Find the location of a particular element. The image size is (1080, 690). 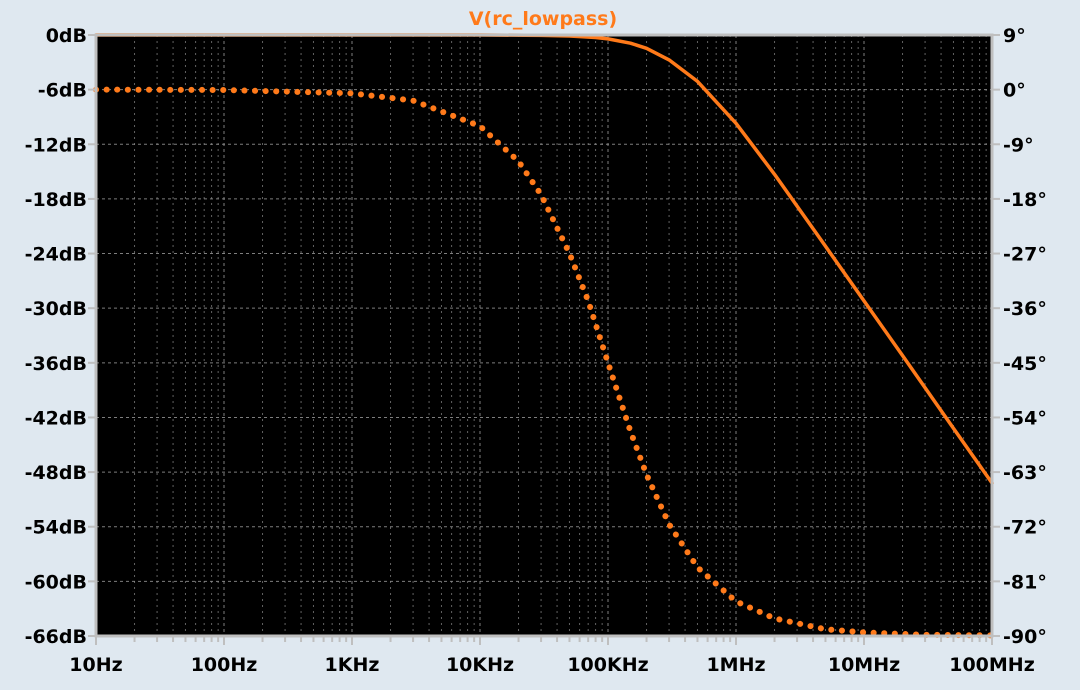

y-right-tick-label: -36° is located at coordinates (1025, 309).